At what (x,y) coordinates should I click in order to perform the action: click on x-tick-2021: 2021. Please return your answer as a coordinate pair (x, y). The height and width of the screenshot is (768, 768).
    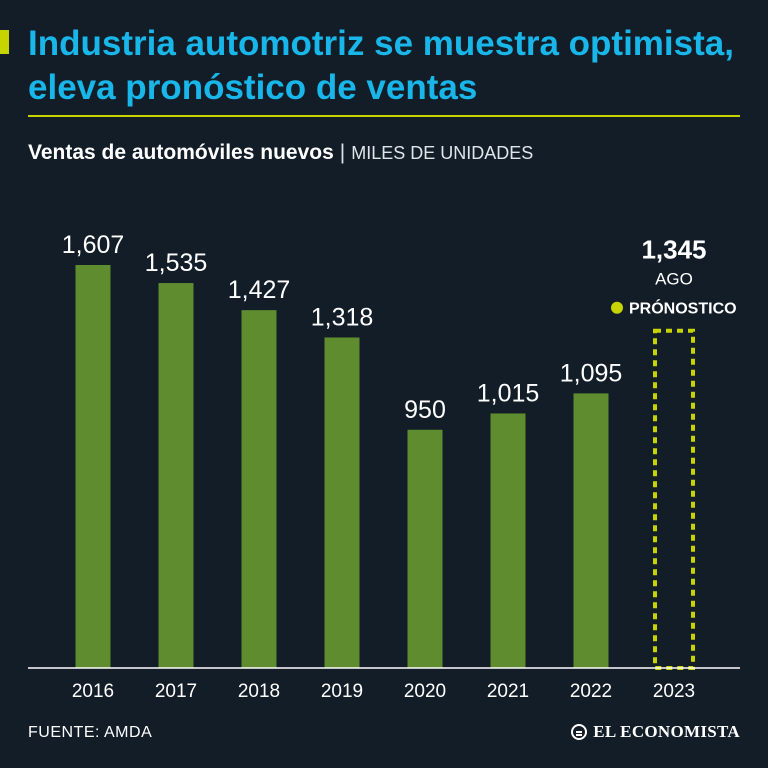
    Looking at the image, I should click on (508, 691).